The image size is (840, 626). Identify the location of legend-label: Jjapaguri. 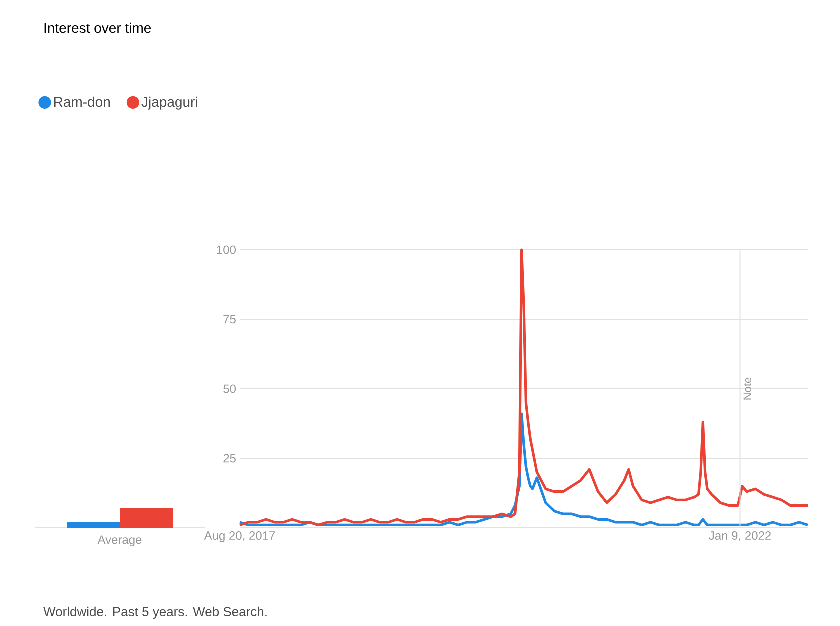
(170, 103).